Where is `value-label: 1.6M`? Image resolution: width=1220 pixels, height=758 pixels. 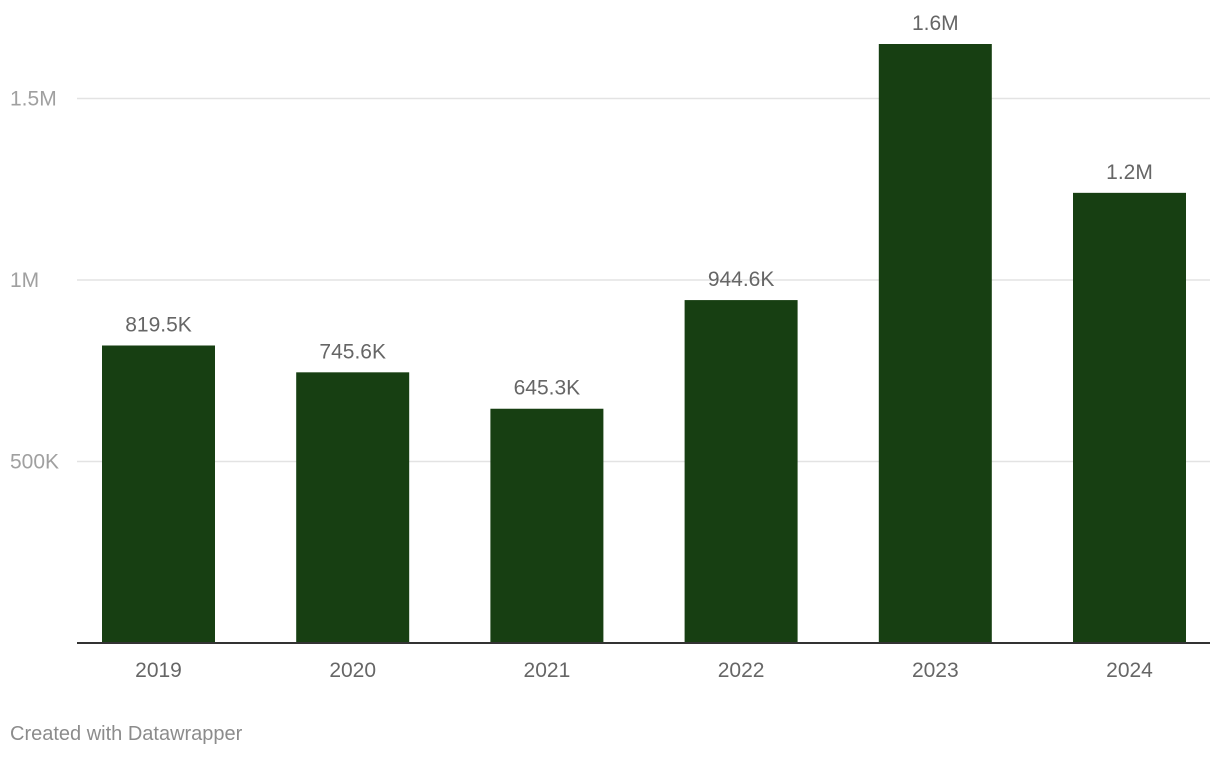 value-label: 1.6M is located at coordinates (935, 23).